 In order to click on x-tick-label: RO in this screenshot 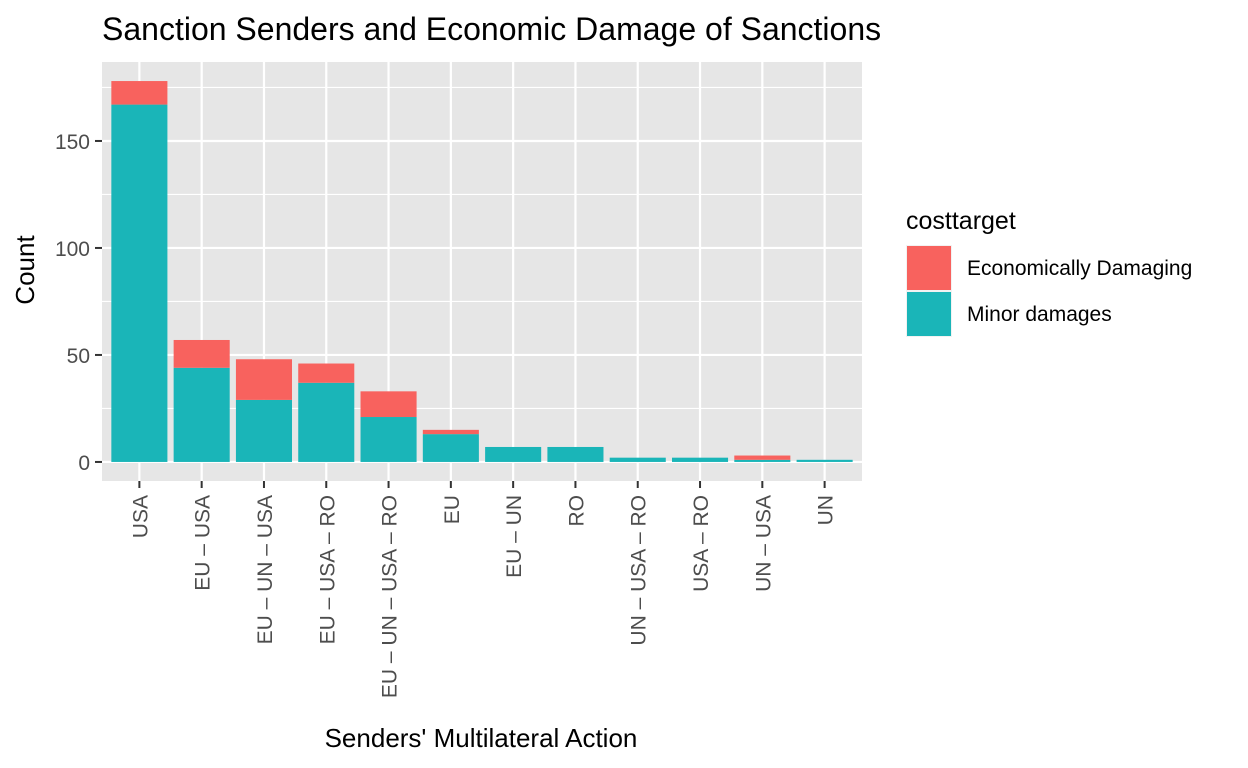, I will do `click(576, 511)`.